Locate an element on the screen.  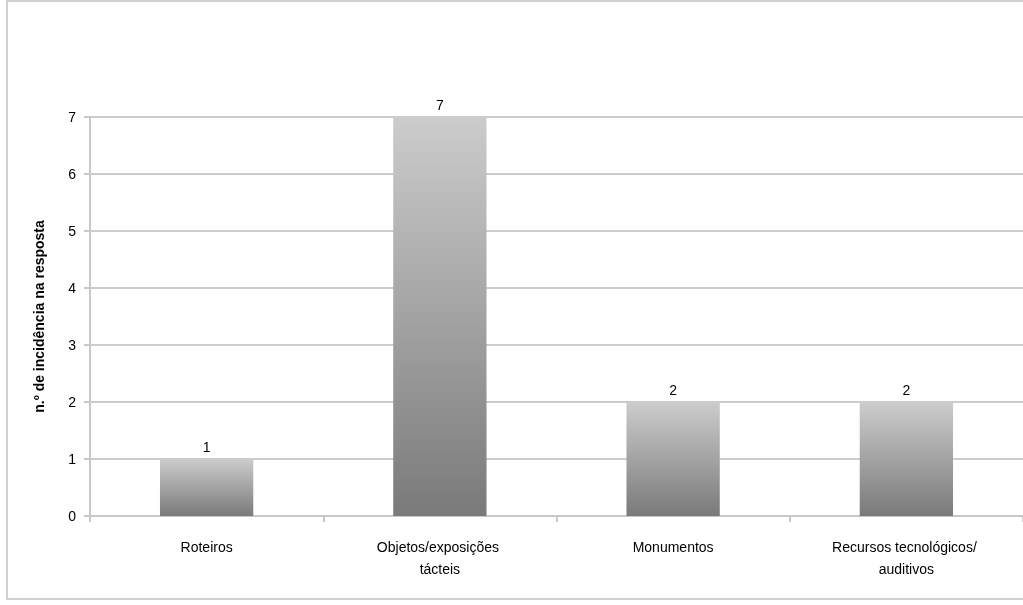
x-tick-label: Recursos tecnológicos/ auditivos is located at coordinates (906, 558).